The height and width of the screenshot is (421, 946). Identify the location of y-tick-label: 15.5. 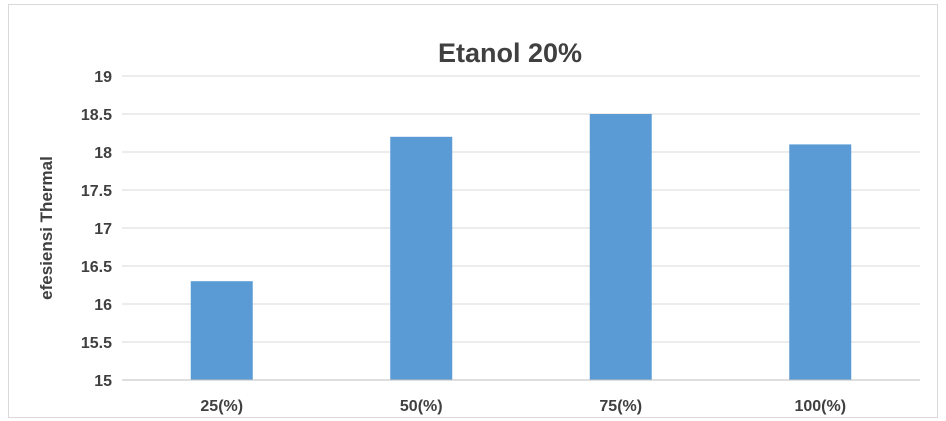
(96, 343).